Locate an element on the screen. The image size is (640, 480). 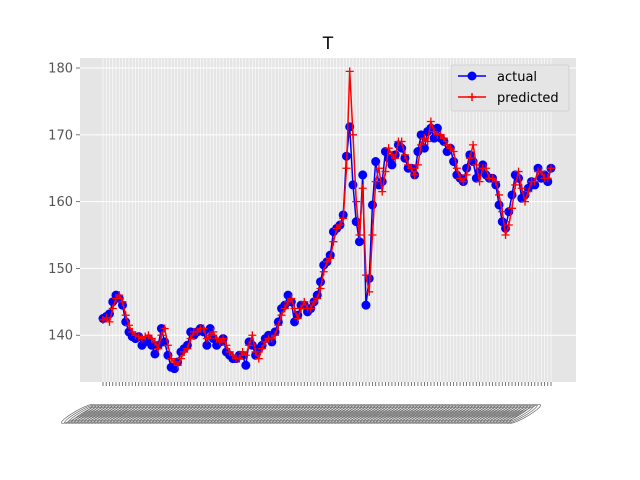
legend-marker-predicted is located at coordinates (472, 97).